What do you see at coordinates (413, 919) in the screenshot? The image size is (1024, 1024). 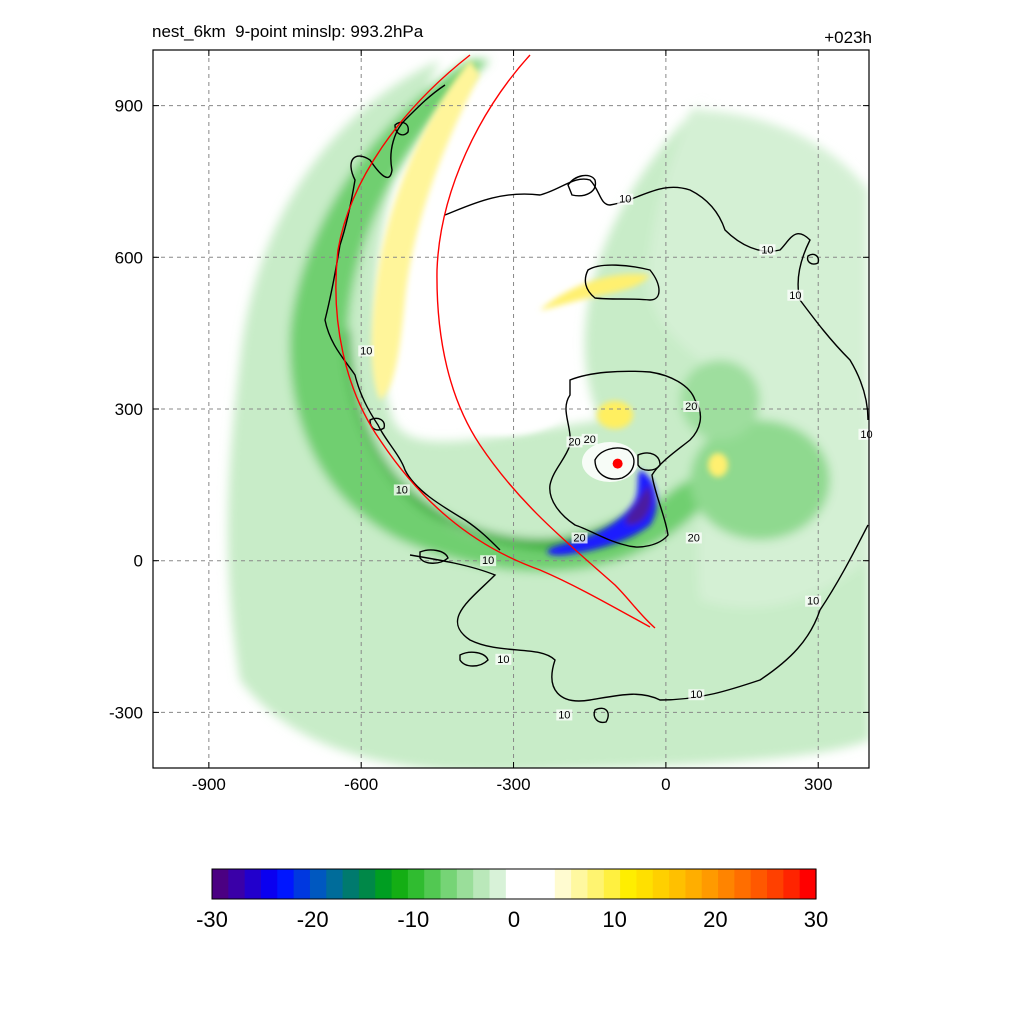 I see `colorbar-tick-label: -10` at bounding box center [413, 919].